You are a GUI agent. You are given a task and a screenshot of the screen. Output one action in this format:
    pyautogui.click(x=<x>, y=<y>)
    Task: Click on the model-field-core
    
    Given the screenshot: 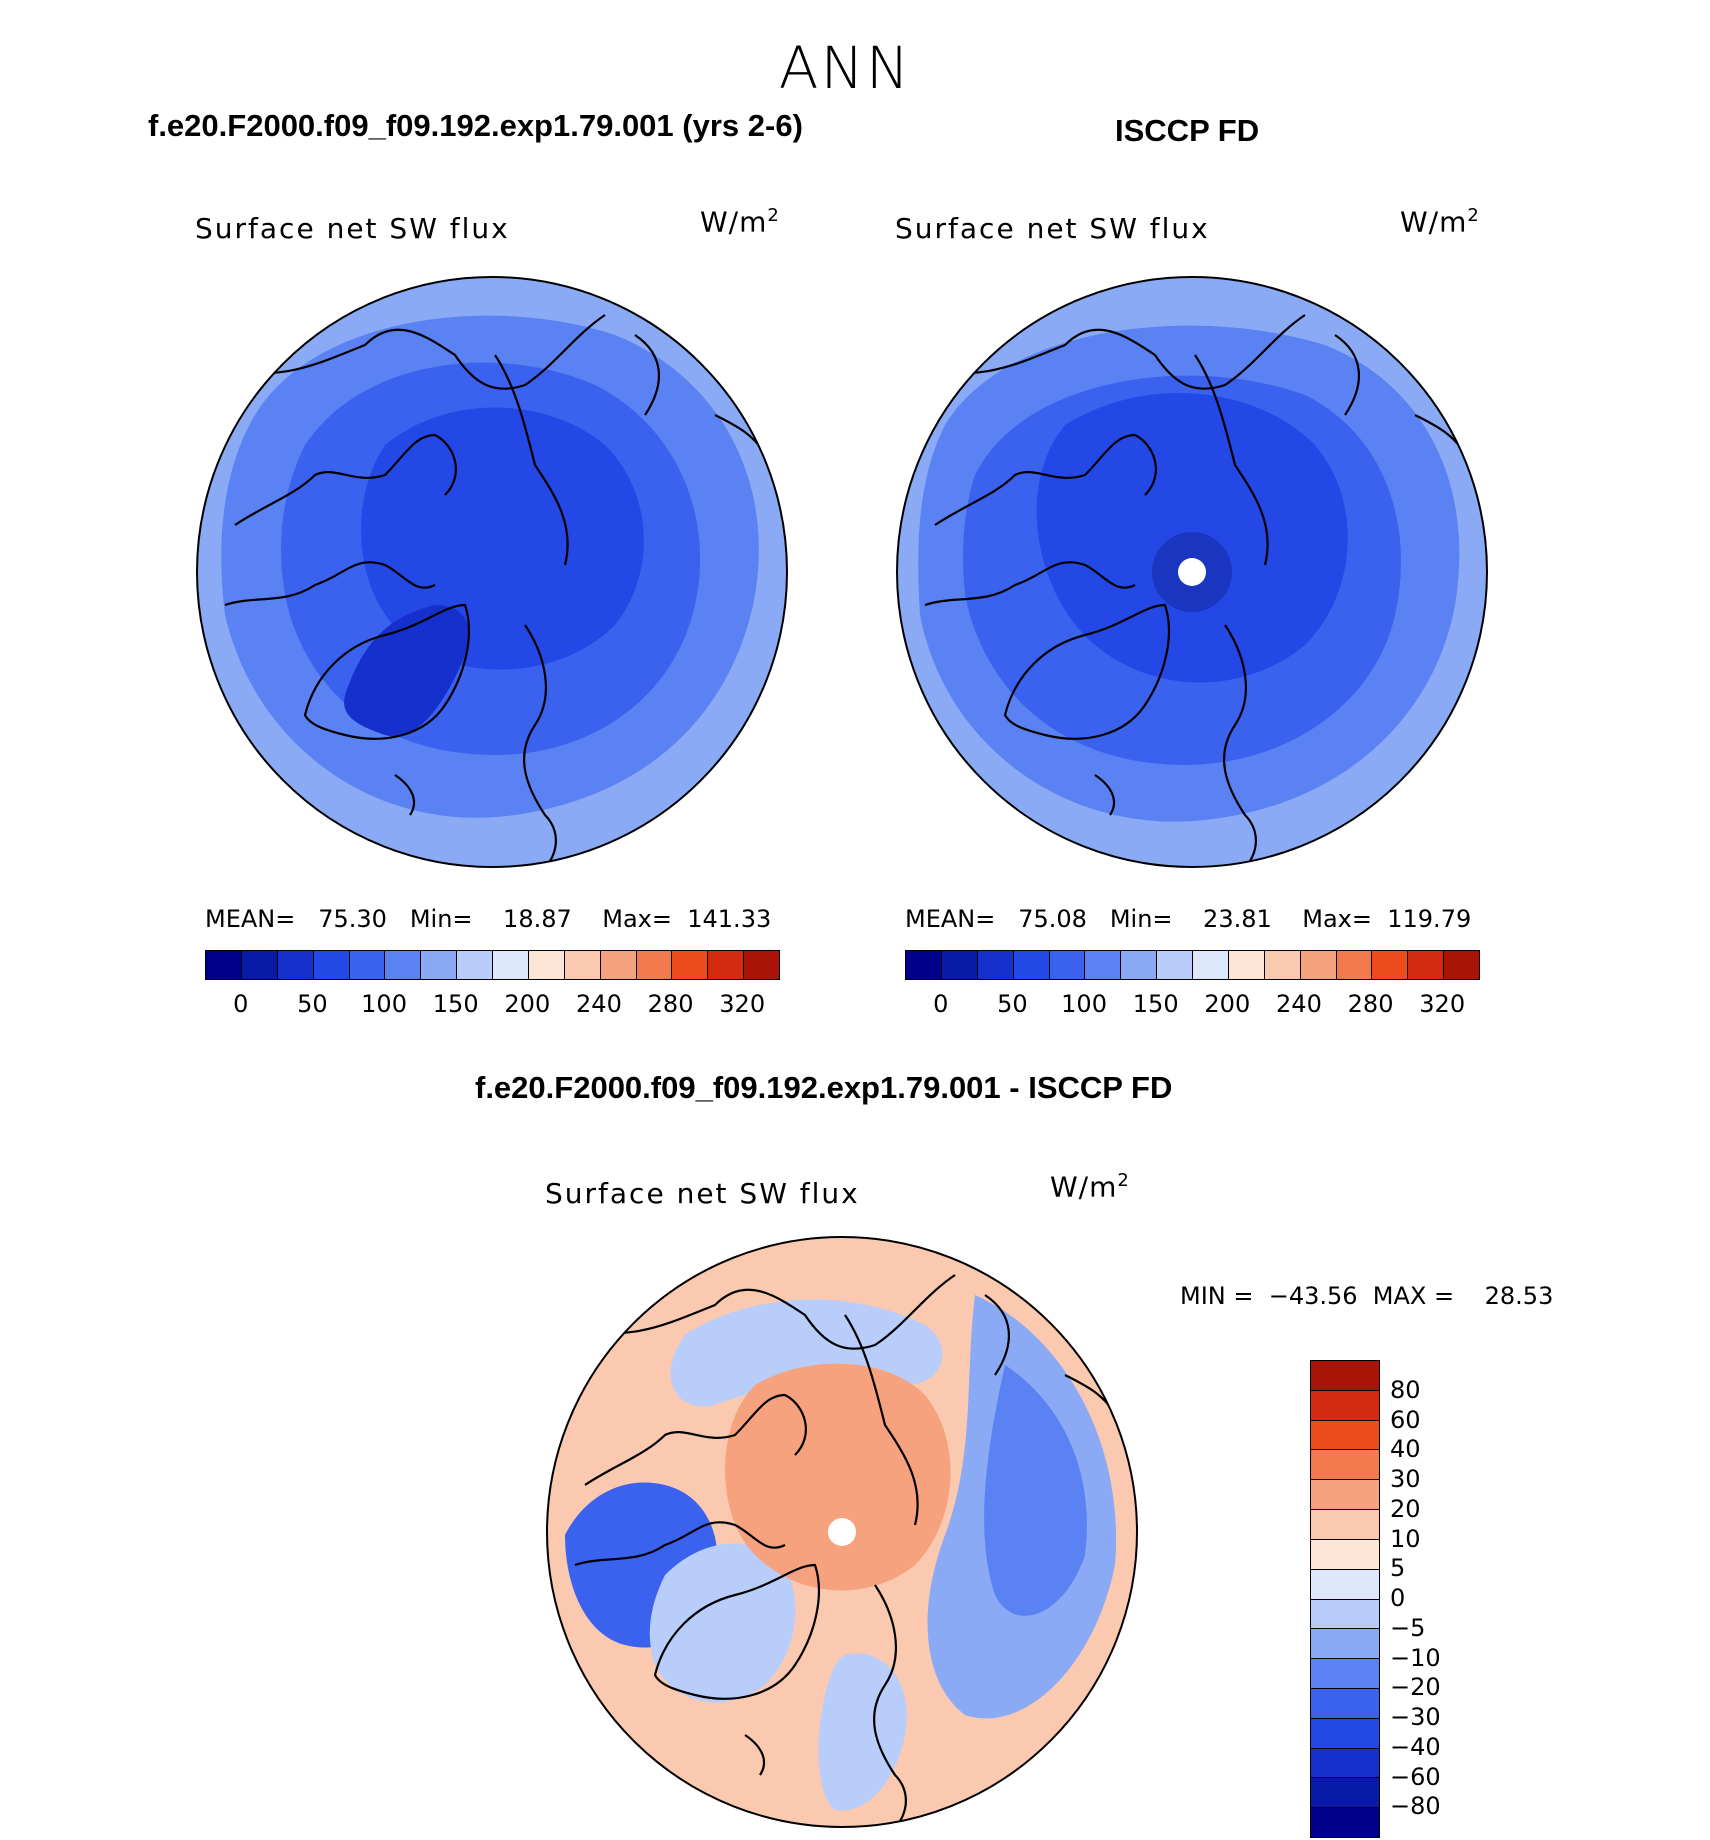 What is the action you would take?
    pyautogui.click(x=502, y=538)
    